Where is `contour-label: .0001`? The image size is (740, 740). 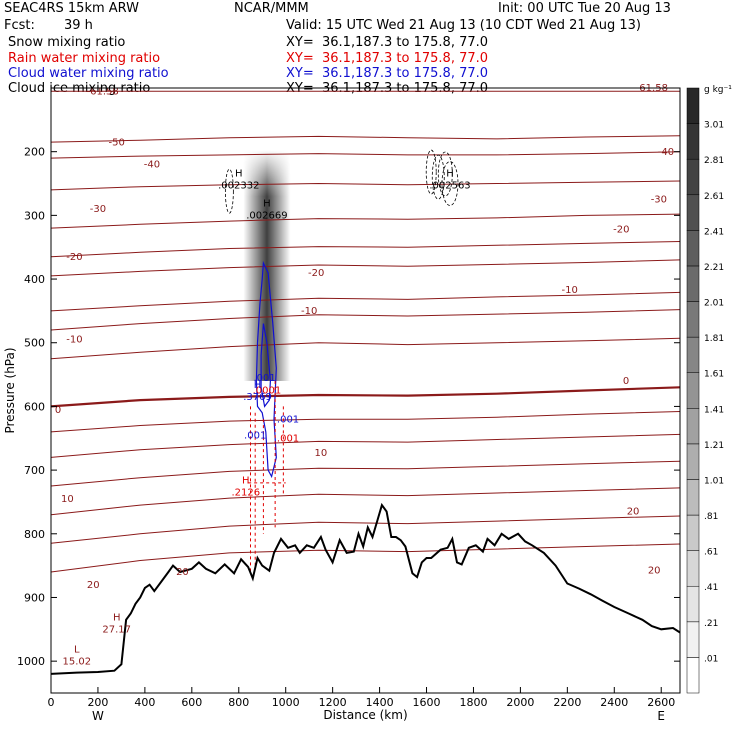
contour-label: .0001 is located at coordinates (267, 391).